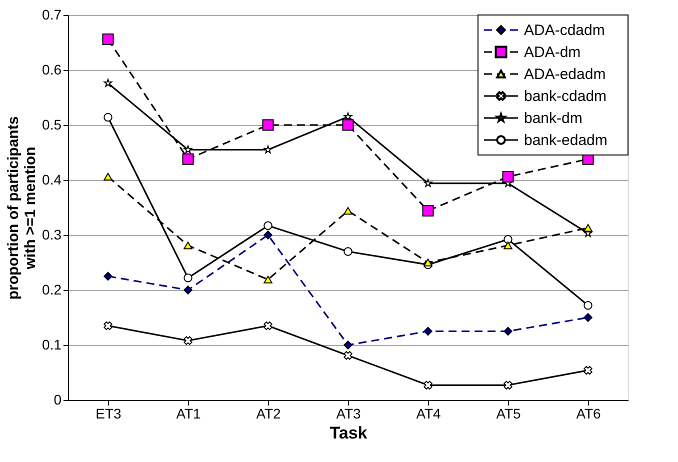 The width and height of the screenshot is (678, 462). I want to click on y-tick-label: 0.5, so click(52, 124).